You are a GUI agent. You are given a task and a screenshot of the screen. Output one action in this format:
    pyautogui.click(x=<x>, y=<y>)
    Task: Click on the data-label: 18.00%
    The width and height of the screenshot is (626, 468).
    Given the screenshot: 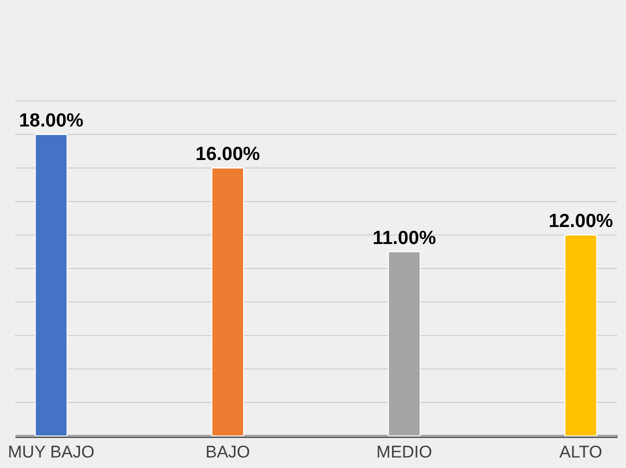 What is the action you would take?
    pyautogui.click(x=51, y=121)
    